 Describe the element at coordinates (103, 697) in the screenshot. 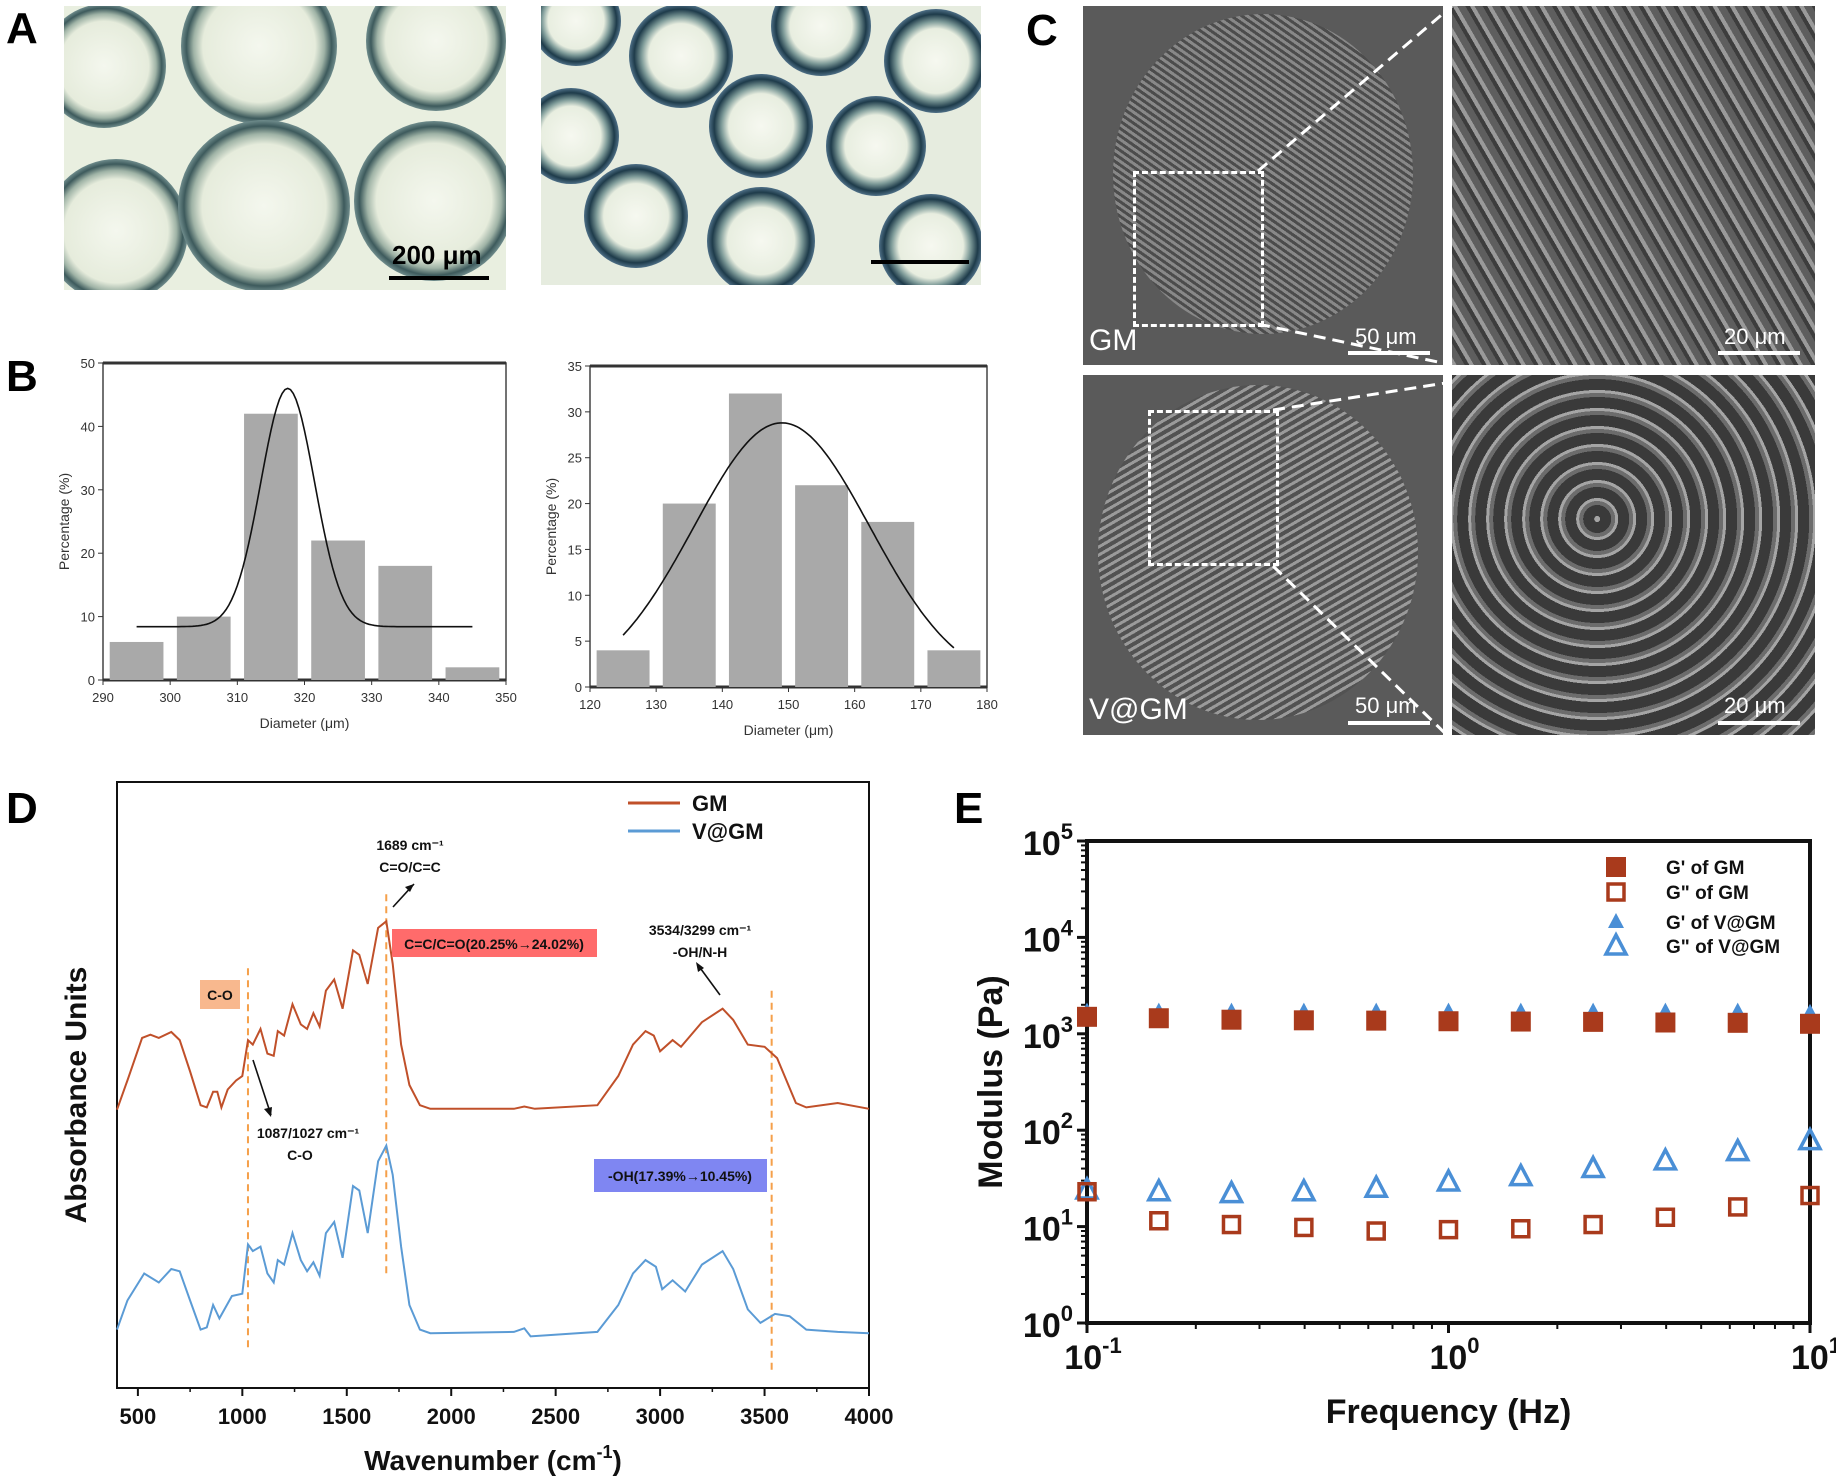

I see `x-tick-label: 290` at that location.